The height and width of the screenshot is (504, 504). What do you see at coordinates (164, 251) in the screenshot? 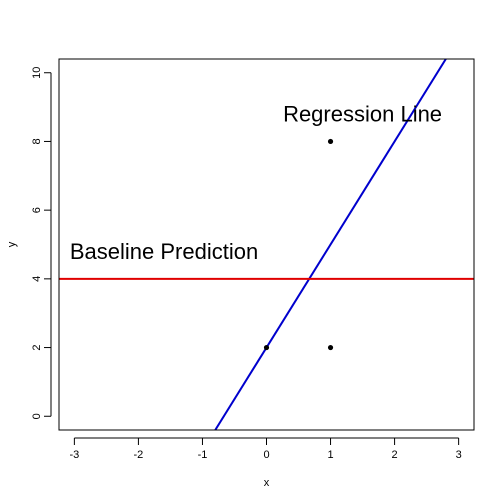
I see `annotation-label: Baseline Prediction` at bounding box center [164, 251].